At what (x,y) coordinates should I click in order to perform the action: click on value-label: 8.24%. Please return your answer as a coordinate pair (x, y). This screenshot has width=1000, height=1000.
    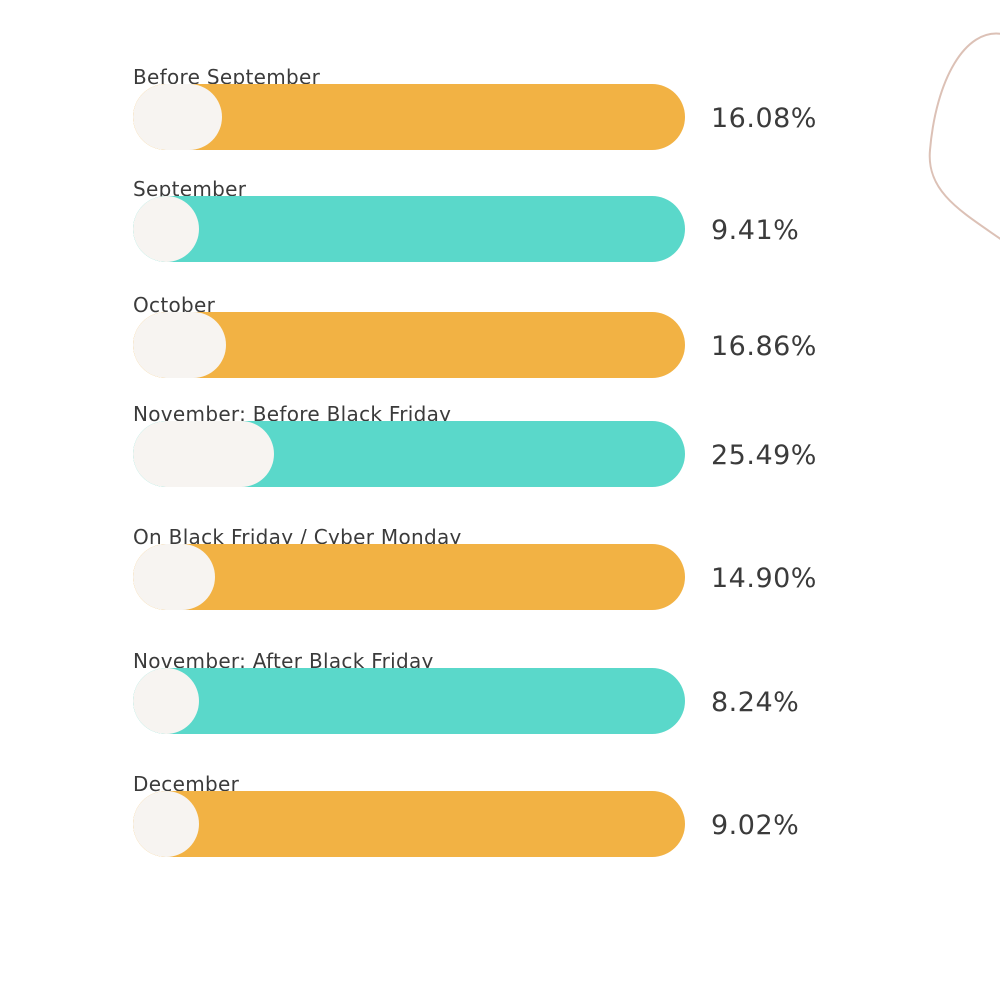
    Looking at the image, I should click on (755, 702).